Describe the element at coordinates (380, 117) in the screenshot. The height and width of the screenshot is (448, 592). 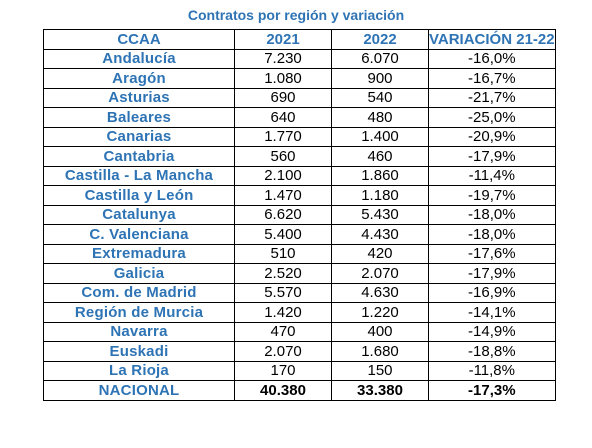
I see `value-2022-cell: 480` at that location.